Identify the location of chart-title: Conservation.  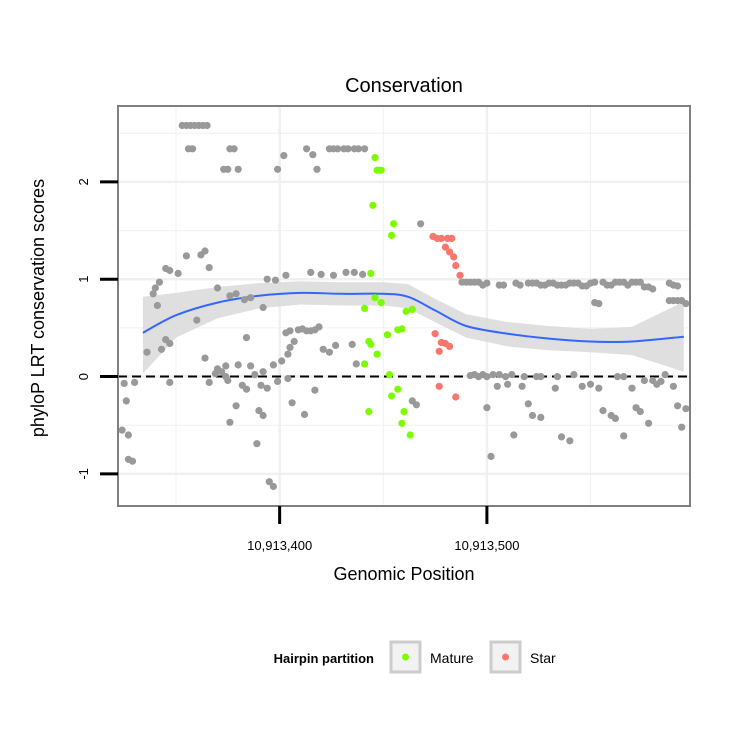
(404, 86).